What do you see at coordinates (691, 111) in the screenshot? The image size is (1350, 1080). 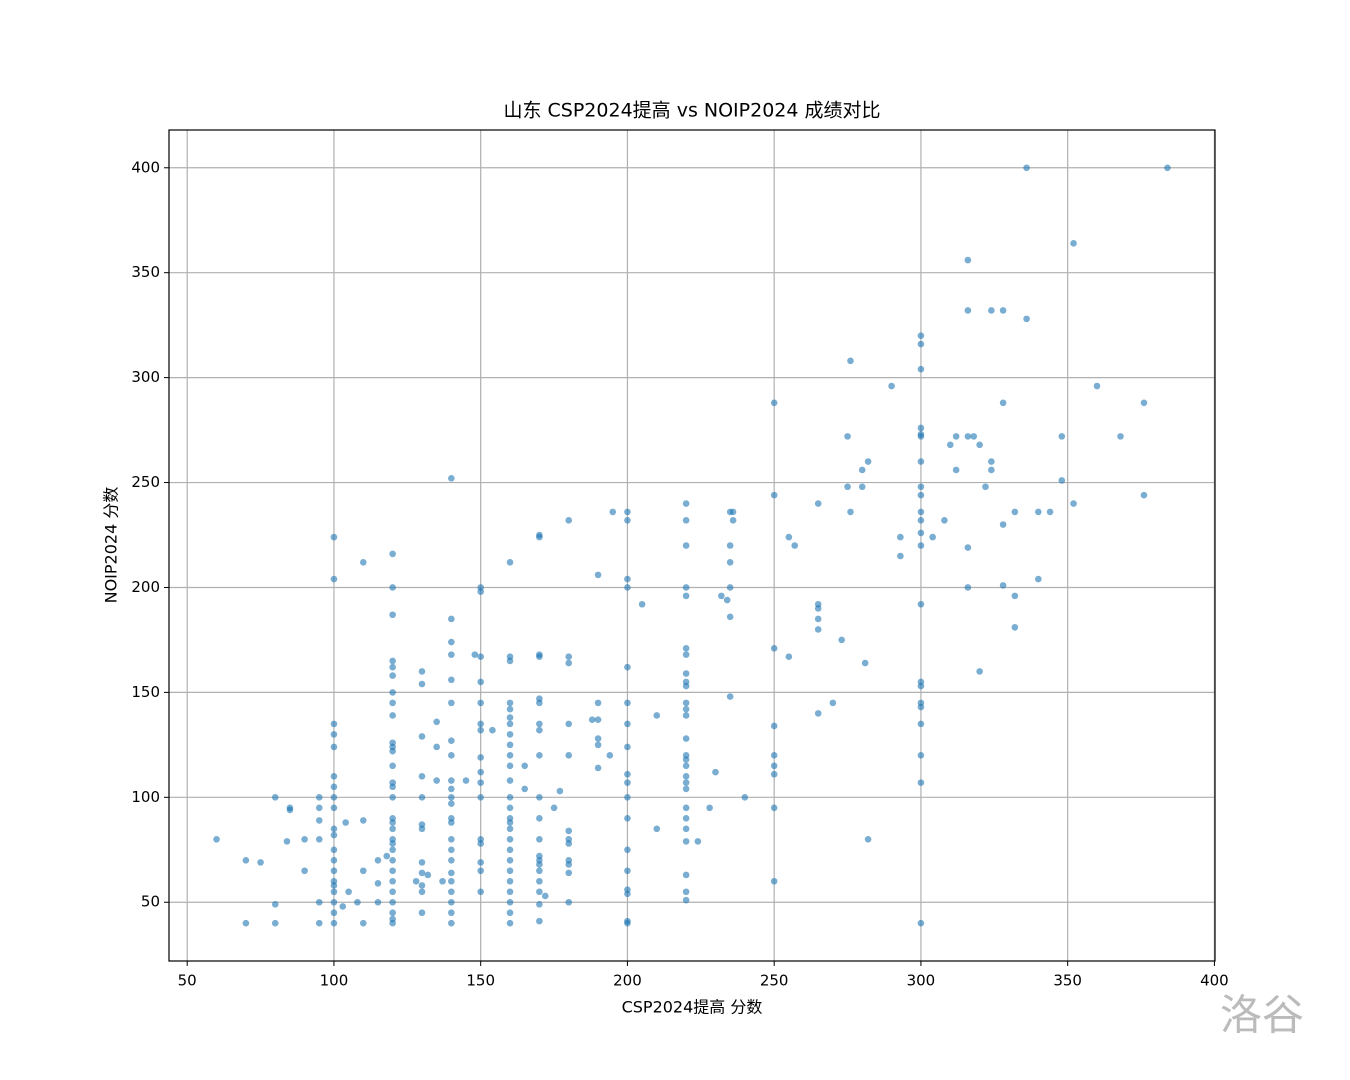 I see `chart-title: 山东 CSP2024提高 vs NOIP2024 成绩对比` at bounding box center [691, 111].